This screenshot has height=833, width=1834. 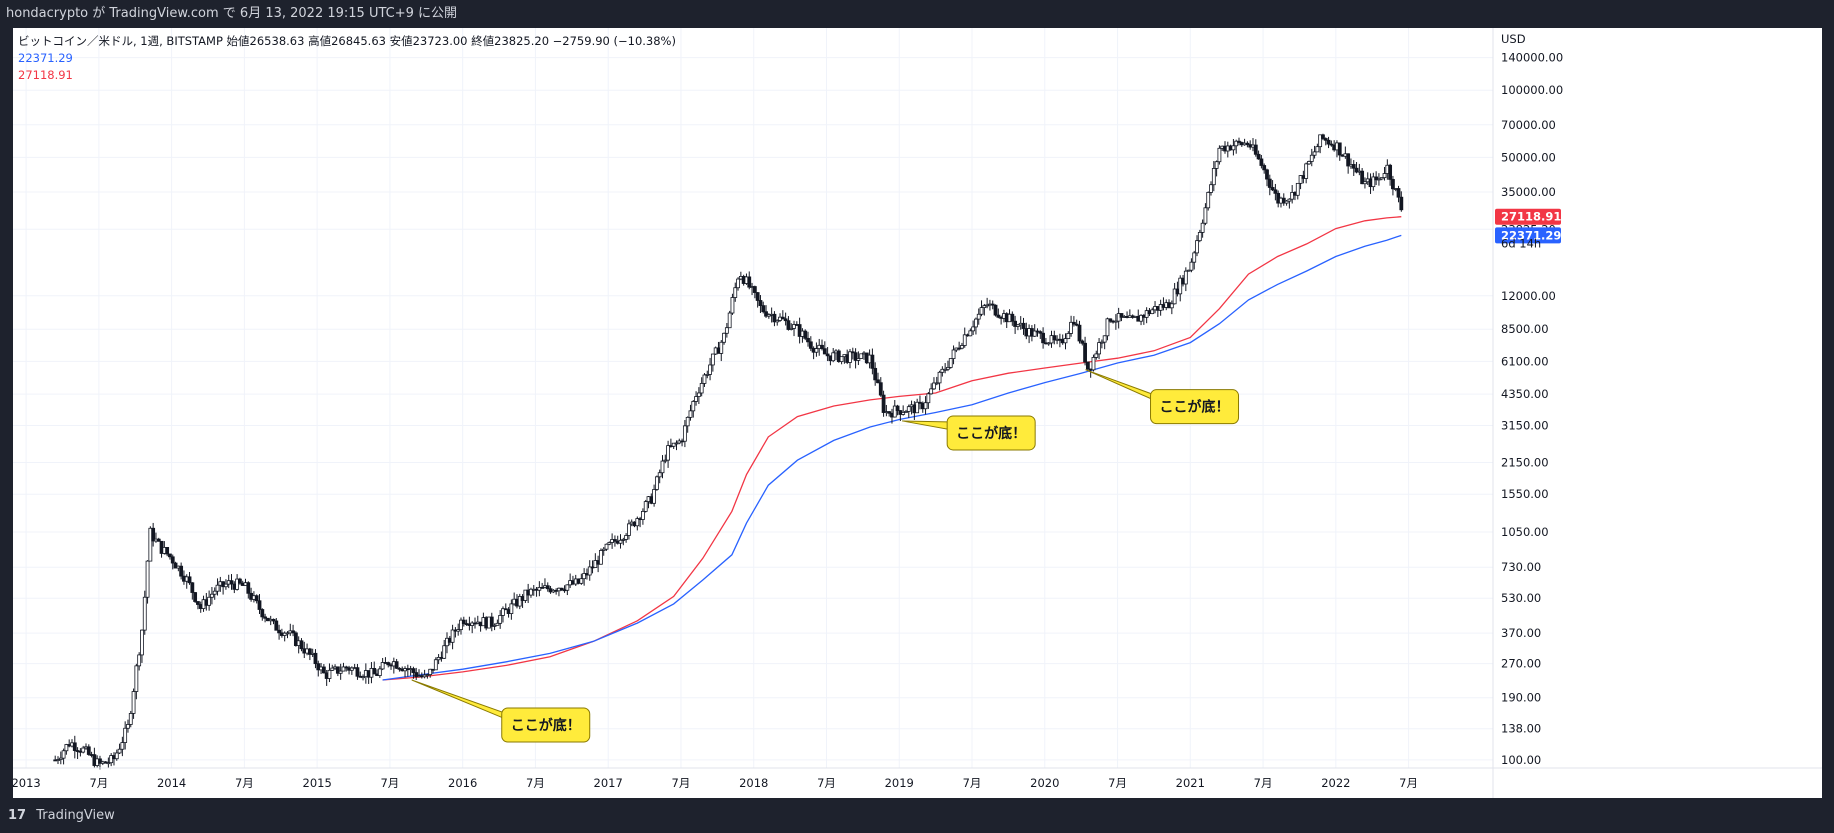 What do you see at coordinates (1521, 598) in the screenshot?
I see `price-axis-tick-label: 530.00` at bounding box center [1521, 598].